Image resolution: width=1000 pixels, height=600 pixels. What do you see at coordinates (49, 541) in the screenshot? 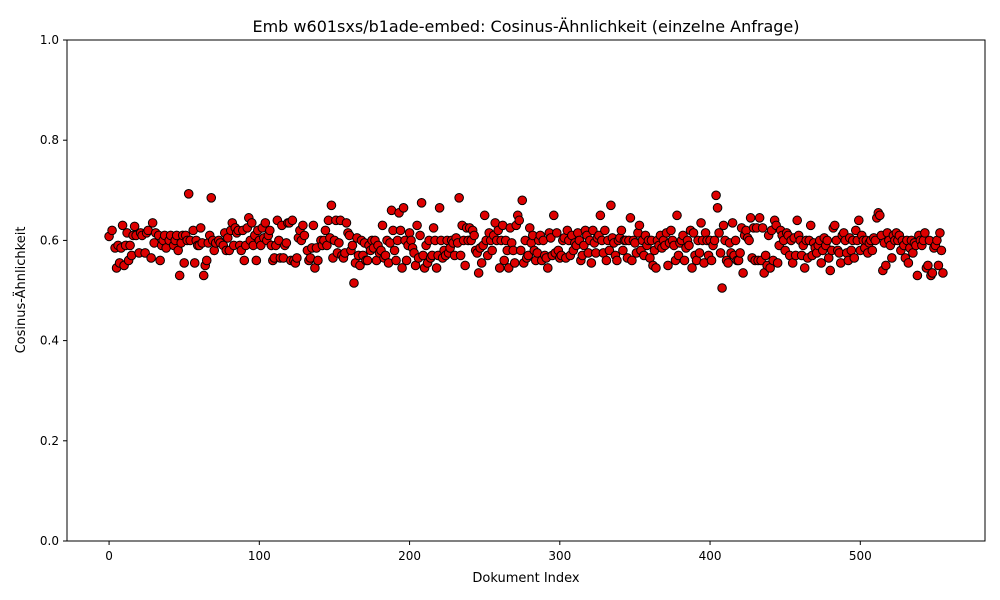
I see `y-tick-label: 0.0` at bounding box center [49, 541].